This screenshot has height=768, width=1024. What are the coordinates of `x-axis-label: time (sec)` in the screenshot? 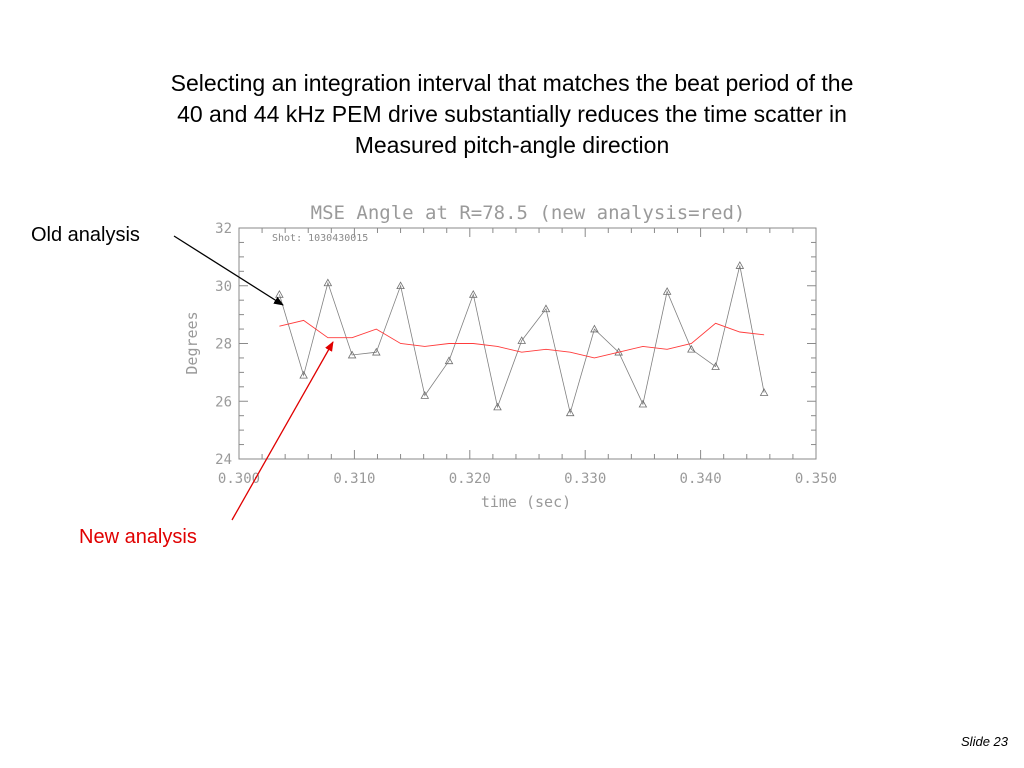 It's located at (526, 502).